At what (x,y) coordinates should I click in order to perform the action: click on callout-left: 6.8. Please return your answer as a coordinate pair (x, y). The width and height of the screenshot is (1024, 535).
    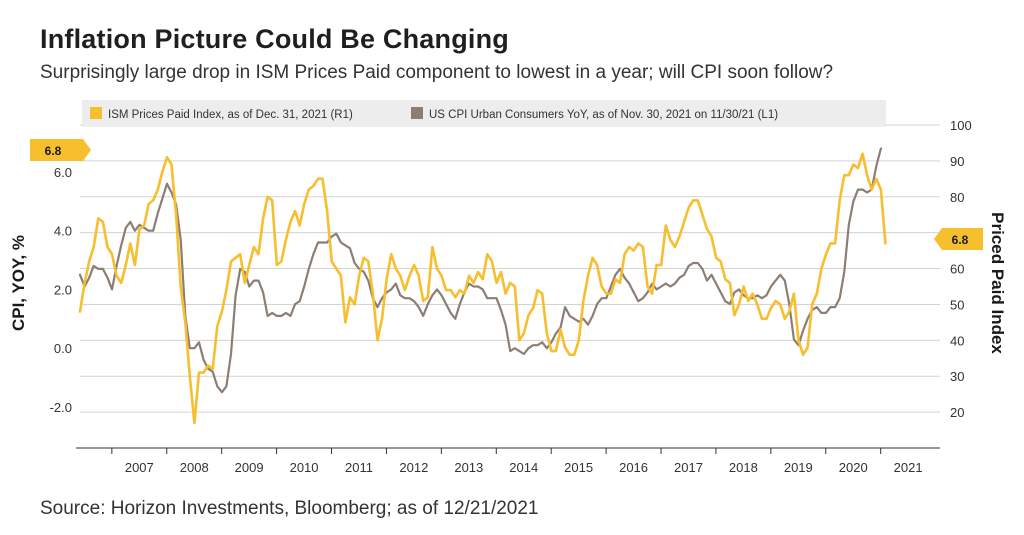
    Looking at the image, I should click on (60, 150).